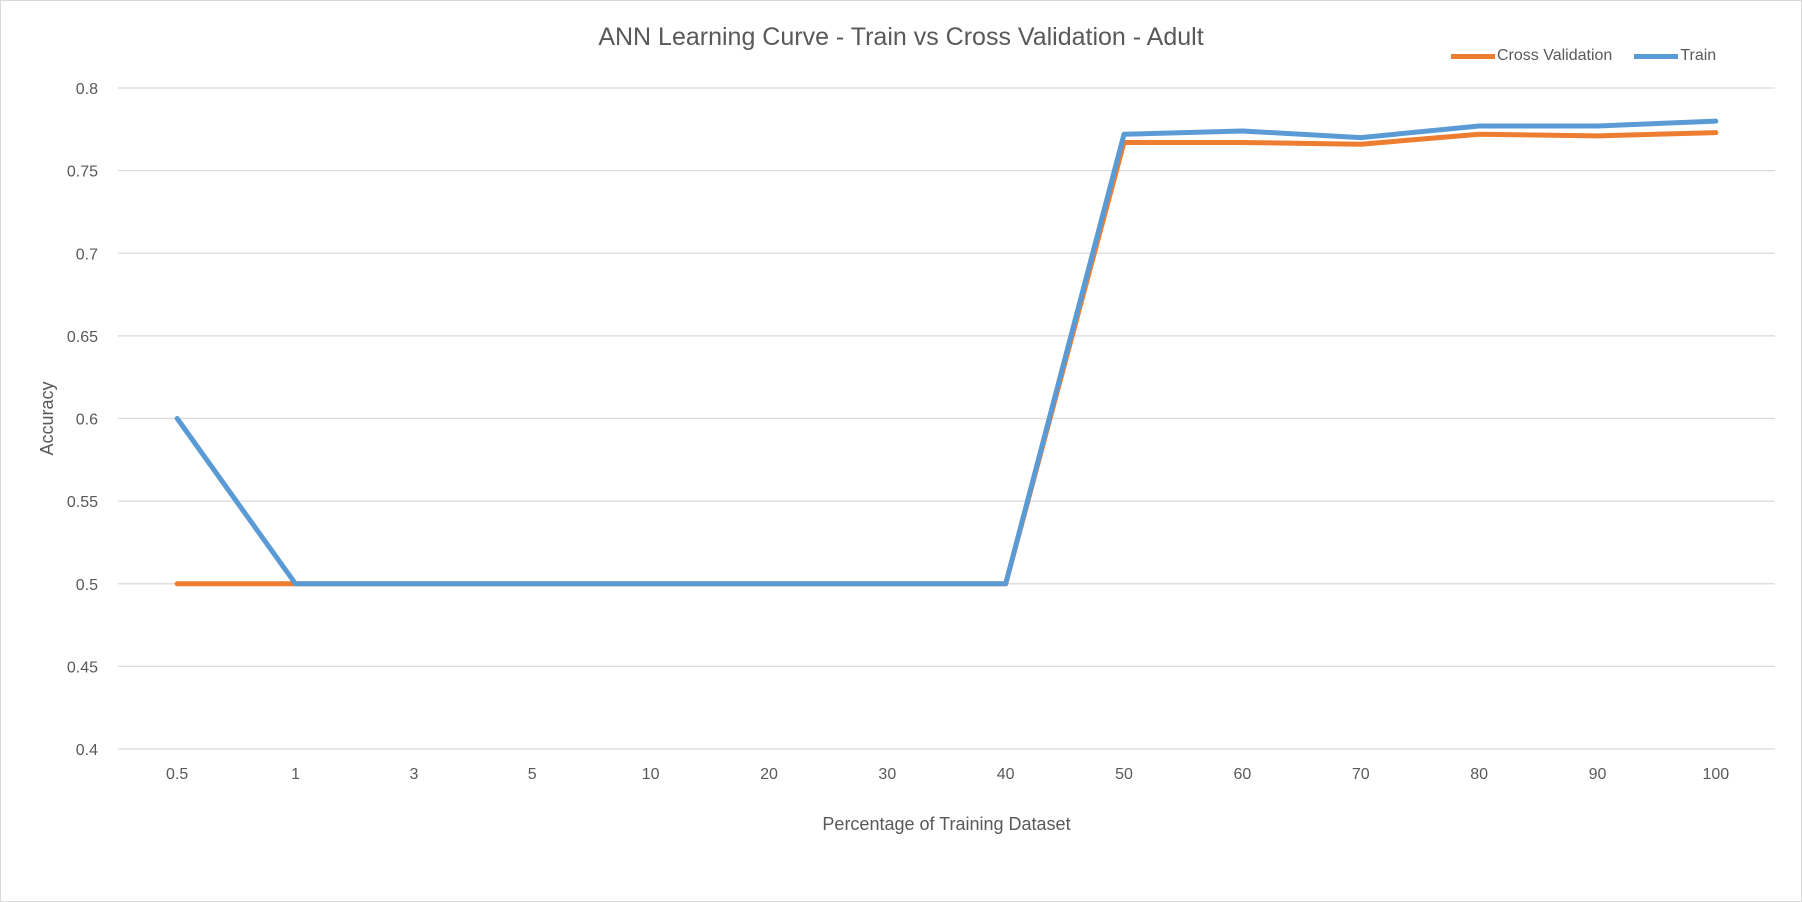 The image size is (1802, 902). Describe the element at coordinates (87, 254) in the screenshot. I see `y-tick-label: 0.7` at that location.